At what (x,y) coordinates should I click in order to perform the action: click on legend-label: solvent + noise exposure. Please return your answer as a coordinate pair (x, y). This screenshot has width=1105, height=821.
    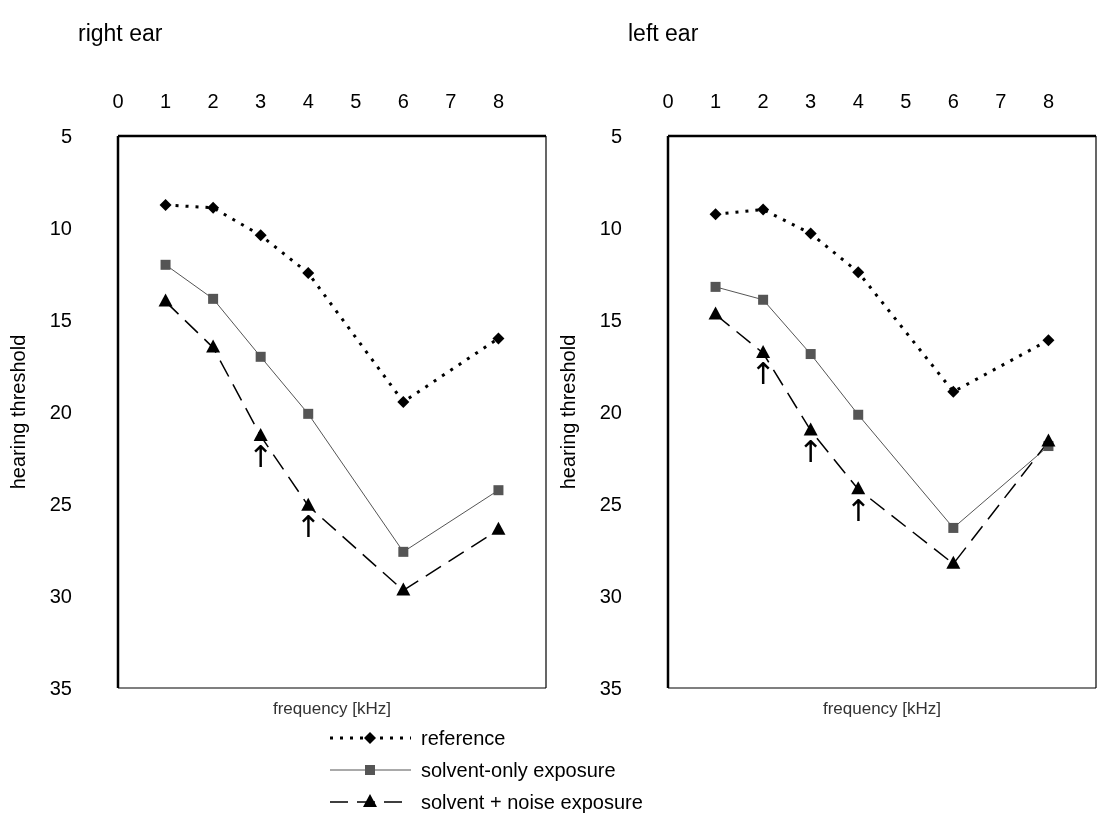
    Looking at the image, I should click on (532, 802).